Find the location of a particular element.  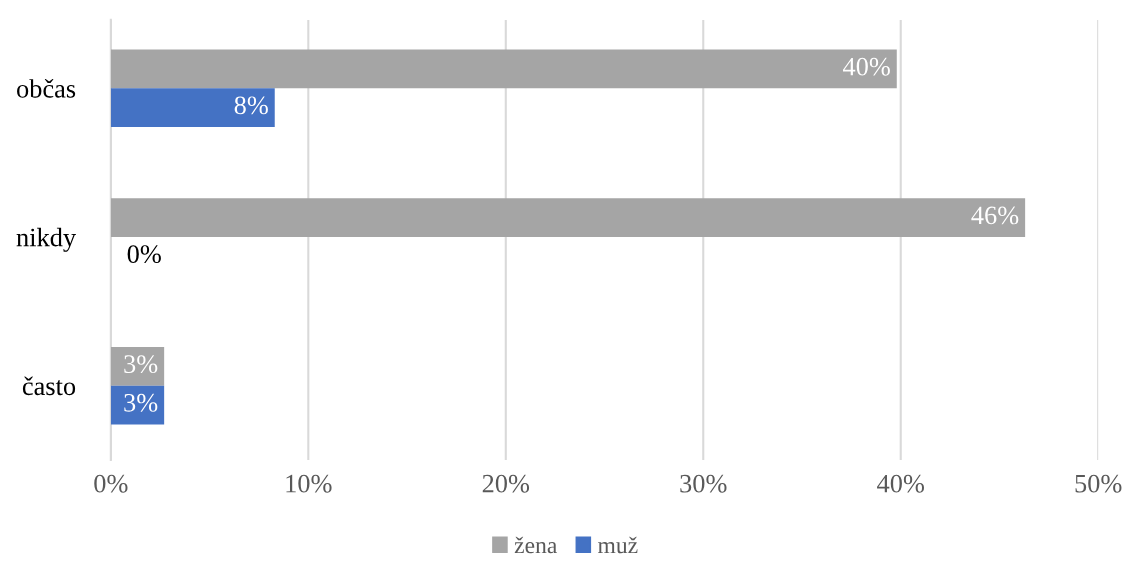

data-label: 46% is located at coordinates (995, 215).